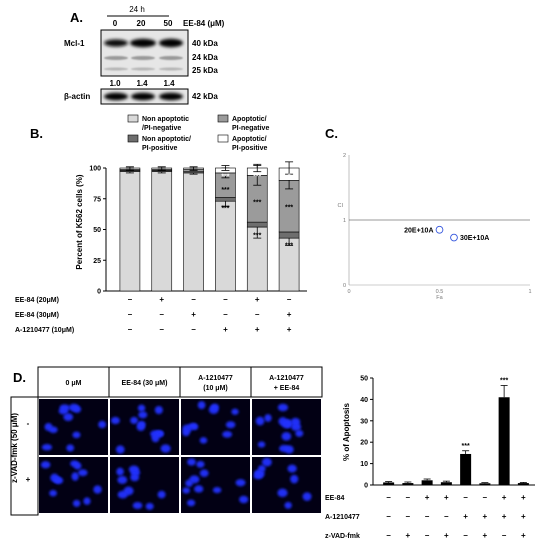 The width and height of the screenshot is (543, 550). Describe the element at coordinates (144, 485) in the screenshot. I see `d-micrograph` at that location.